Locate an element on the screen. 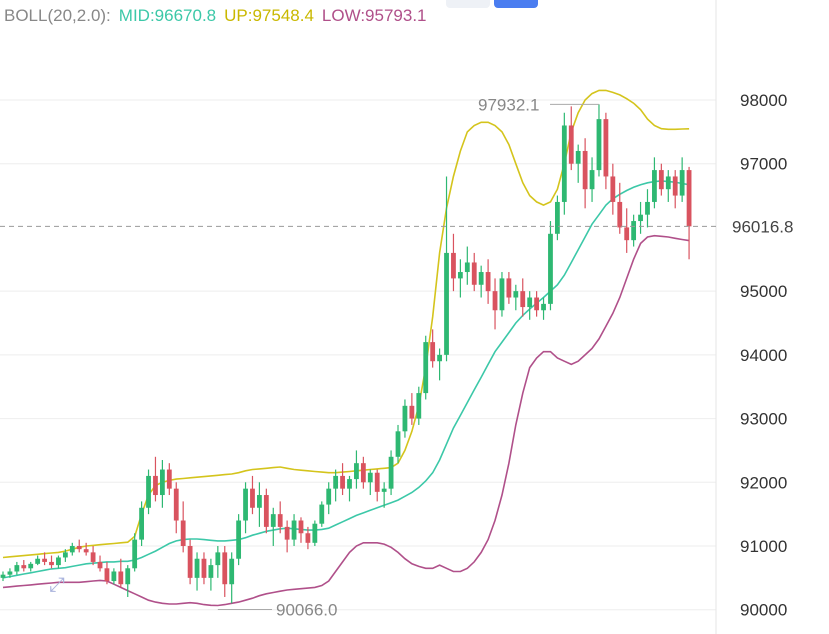 The width and height of the screenshot is (829, 634). y-tick-label: 90000 is located at coordinates (763, 610).